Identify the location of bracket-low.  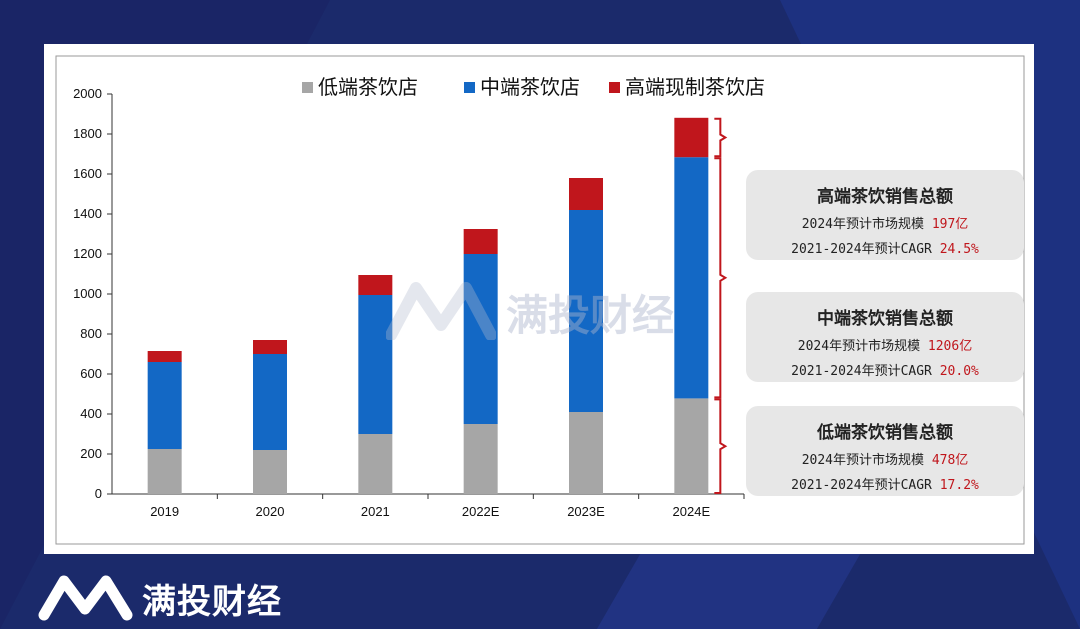
(721, 446).